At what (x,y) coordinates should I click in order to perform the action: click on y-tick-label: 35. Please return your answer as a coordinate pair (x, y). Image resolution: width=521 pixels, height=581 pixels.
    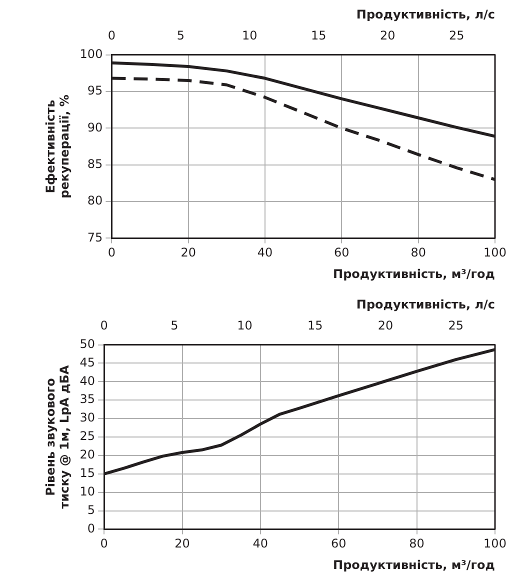
    Looking at the image, I should click on (88, 399).